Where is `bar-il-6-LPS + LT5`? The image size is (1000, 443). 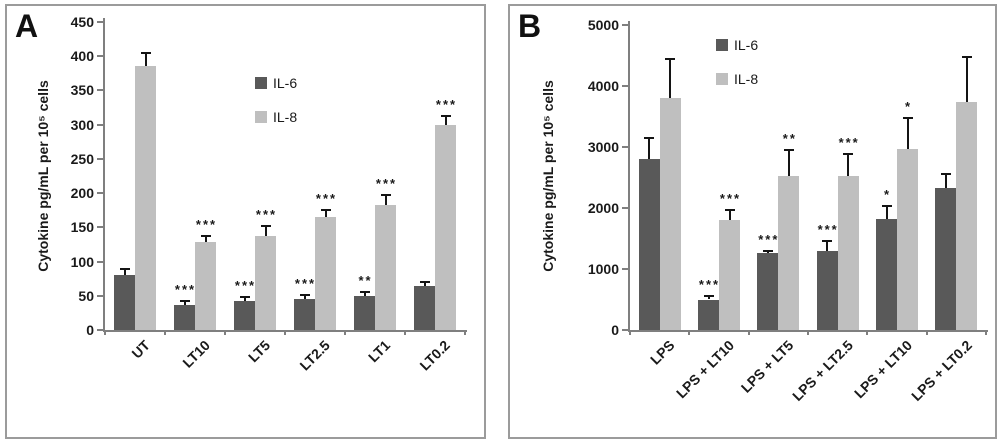 bar-il-6-LPS + LT5 is located at coordinates (768, 291).